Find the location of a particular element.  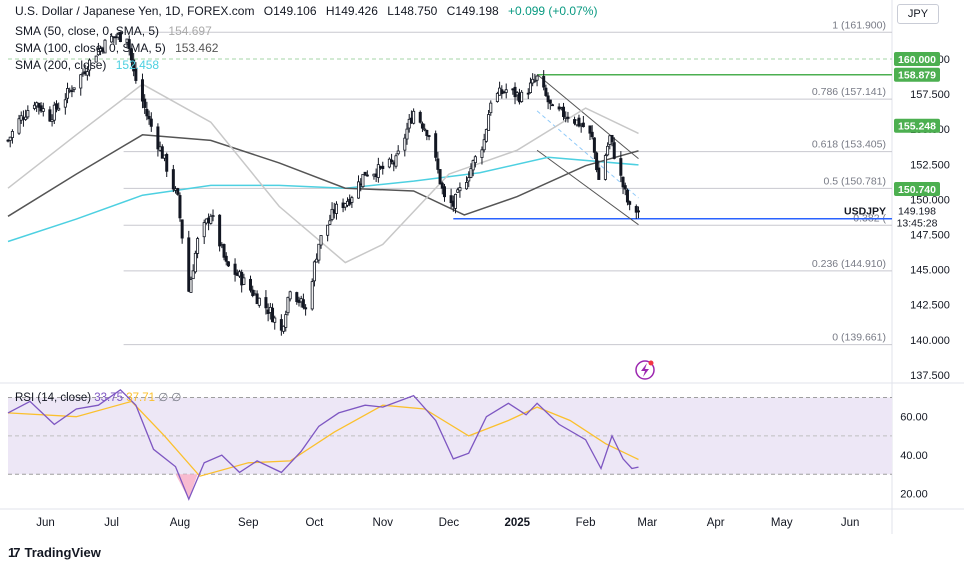

y-tick-label-6: 152.500 is located at coordinates (930, 165).